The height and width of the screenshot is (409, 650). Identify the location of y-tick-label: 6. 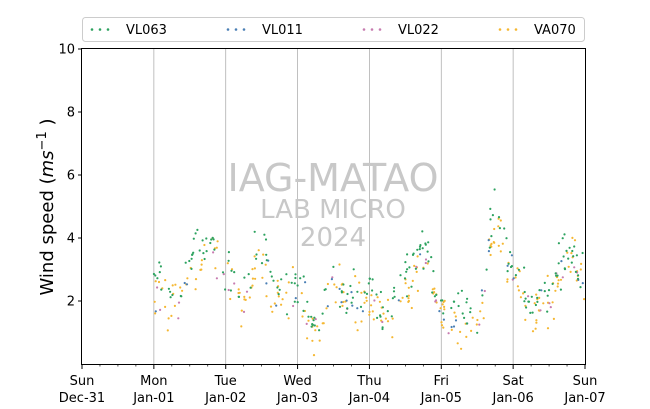
(71, 176).